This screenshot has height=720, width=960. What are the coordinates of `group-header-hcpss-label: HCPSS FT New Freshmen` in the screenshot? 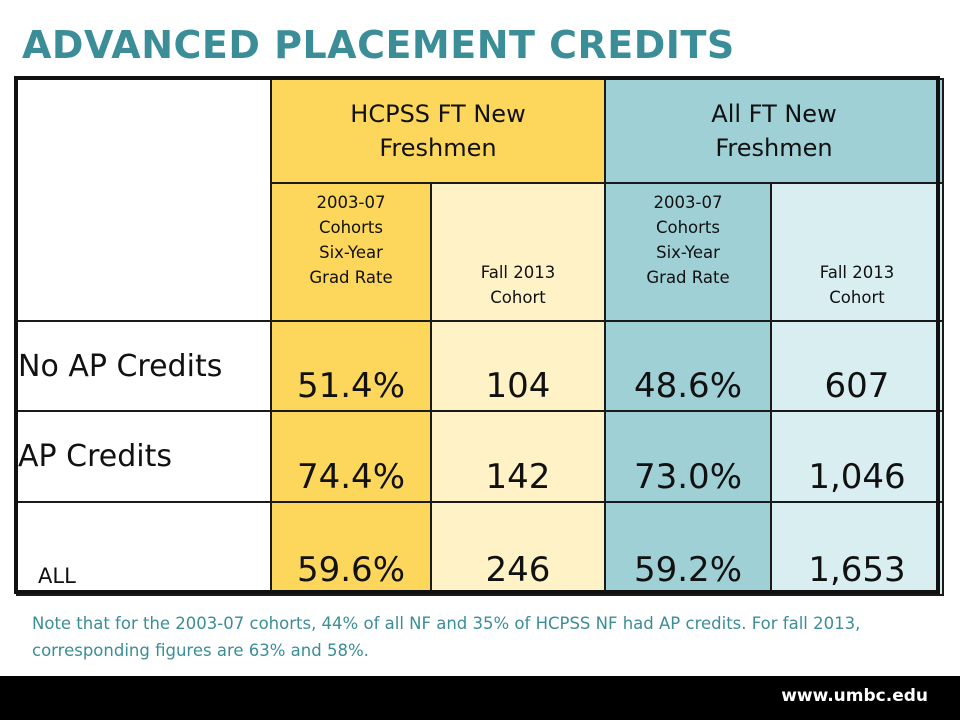 It's located at (438, 131).